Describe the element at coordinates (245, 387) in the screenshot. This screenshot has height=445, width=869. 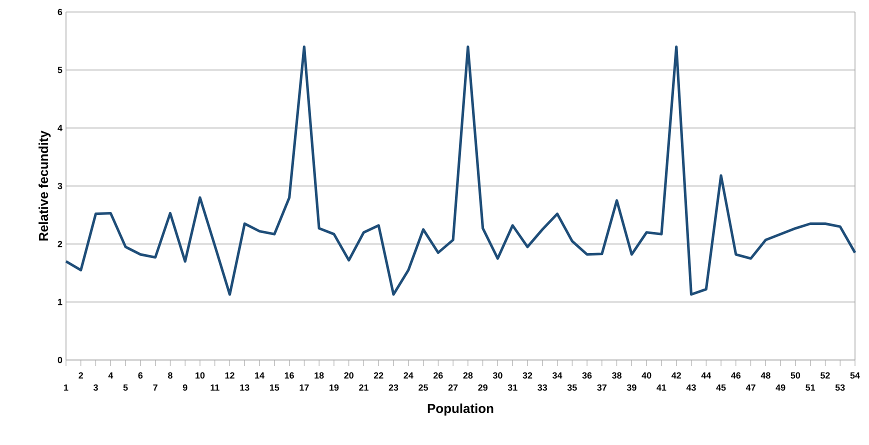
I see `x-tick-label: 13` at that location.